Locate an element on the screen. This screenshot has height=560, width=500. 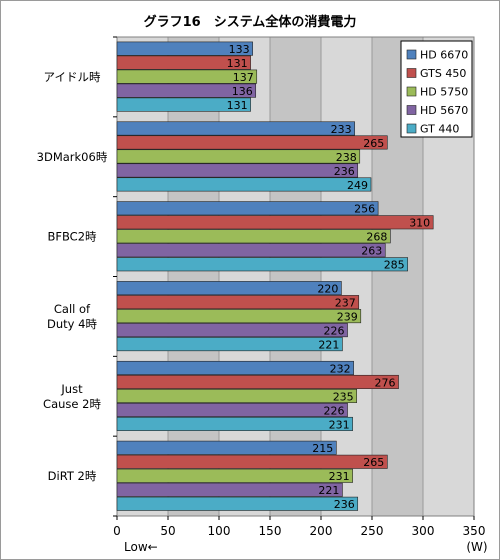
legend-label: GT 440 is located at coordinates (439, 129).